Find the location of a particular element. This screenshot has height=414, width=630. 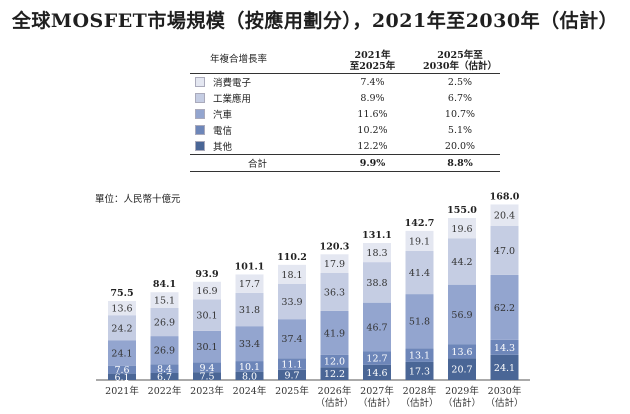

bar-segment-label: 46.7 is located at coordinates (376, 328).